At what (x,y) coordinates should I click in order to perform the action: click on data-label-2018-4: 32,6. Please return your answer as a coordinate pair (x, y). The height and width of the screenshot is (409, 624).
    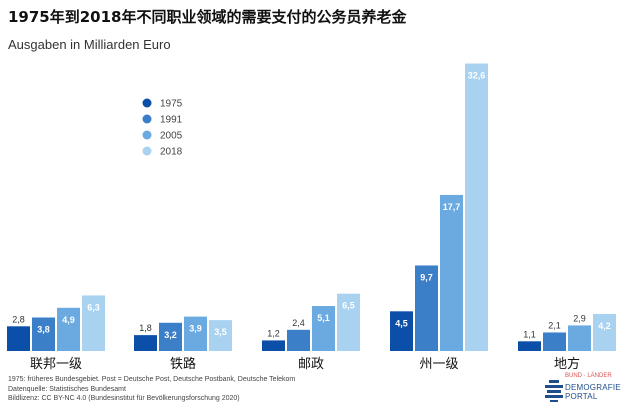
    Looking at the image, I should click on (477, 76).